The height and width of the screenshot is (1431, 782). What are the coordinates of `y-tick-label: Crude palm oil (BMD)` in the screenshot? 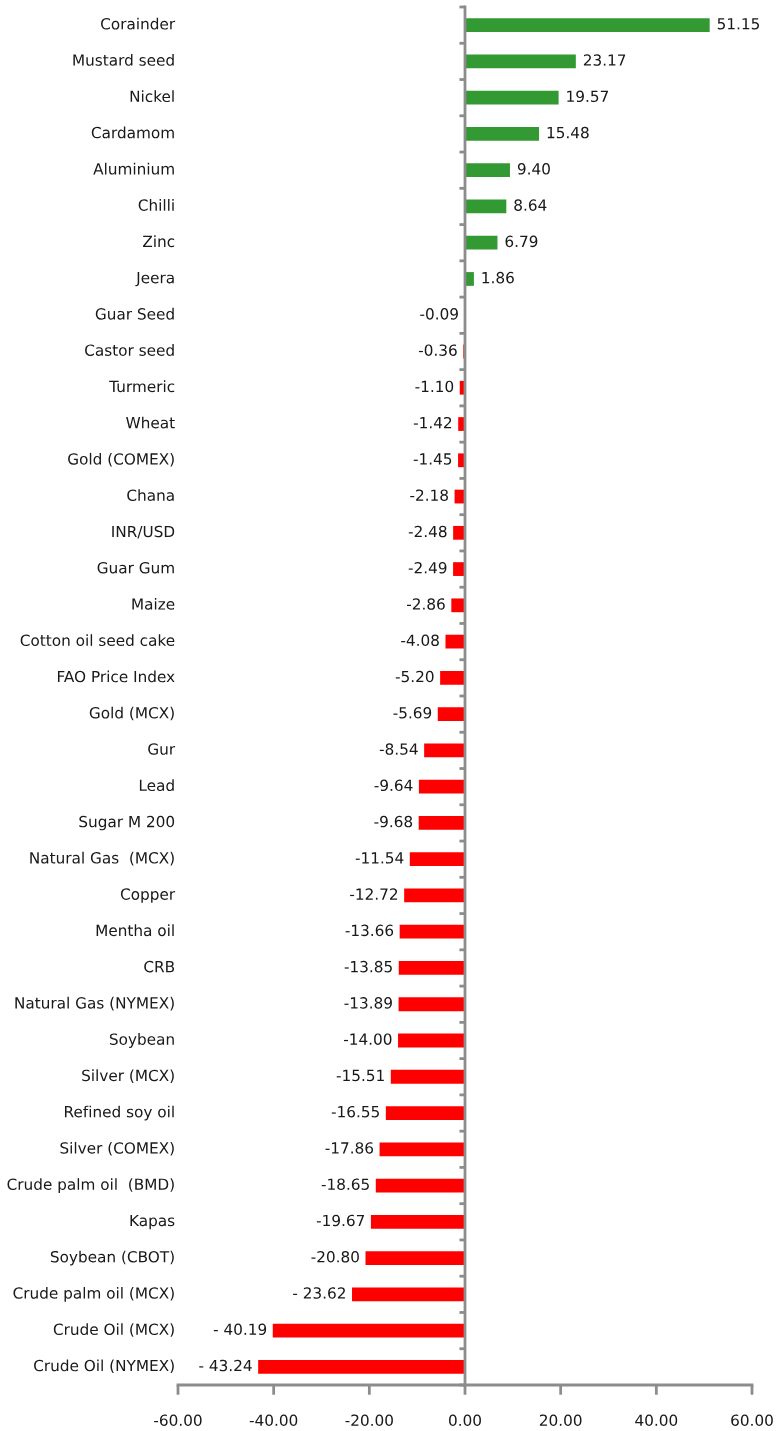 It's located at (90, 1185).